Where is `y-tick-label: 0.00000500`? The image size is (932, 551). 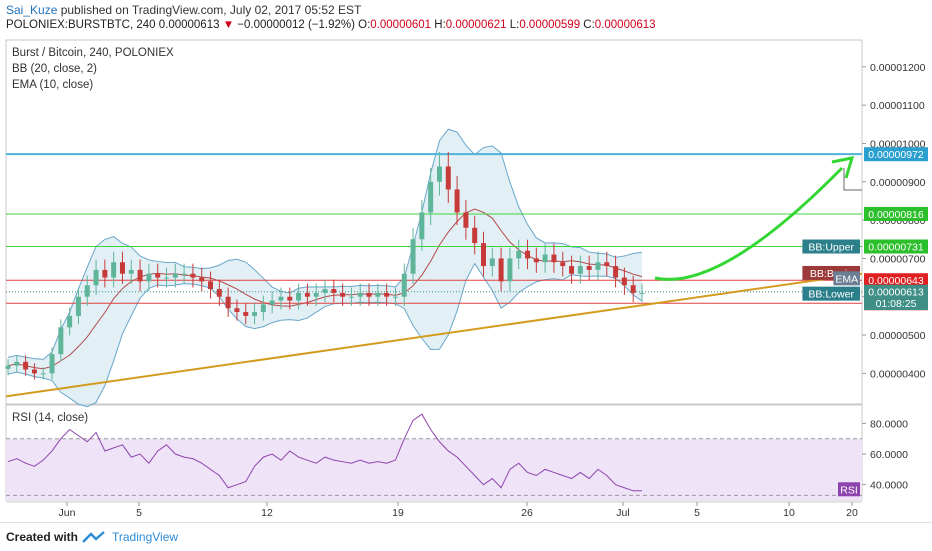
y-tick-label: 0.00000500 is located at coordinates (898, 336).